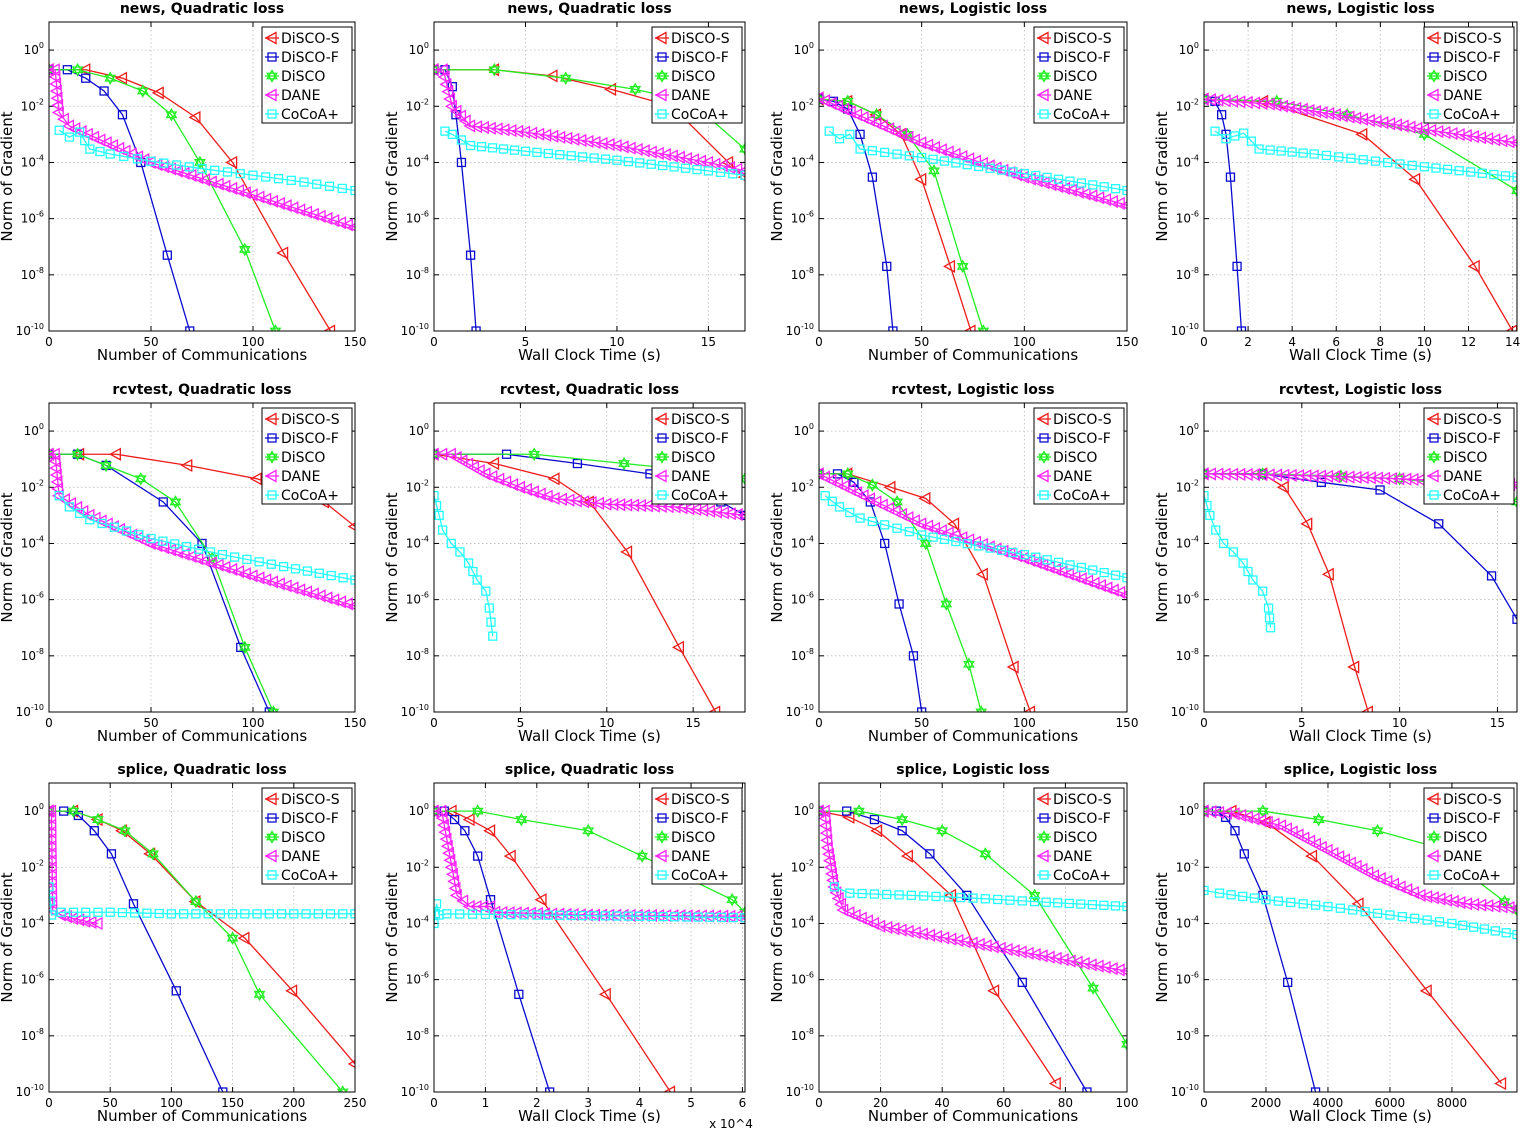 The width and height of the screenshot is (1525, 1133). I want to click on legend: DiSCO-S DiSCO-F DiSCO DANE CoCoA+, so click(307, 836).